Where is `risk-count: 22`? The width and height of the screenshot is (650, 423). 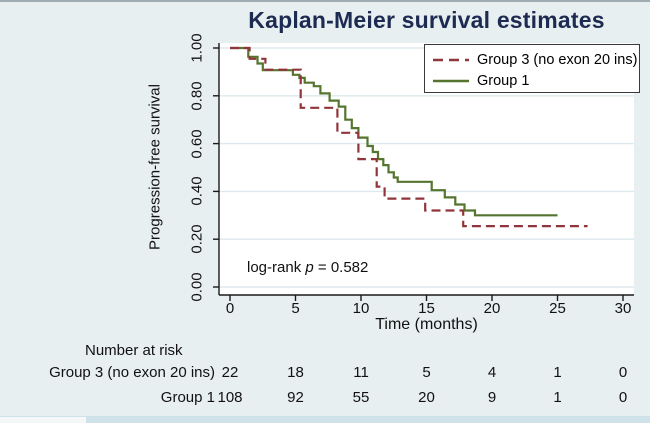
risk-count: 22 is located at coordinates (230, 372).